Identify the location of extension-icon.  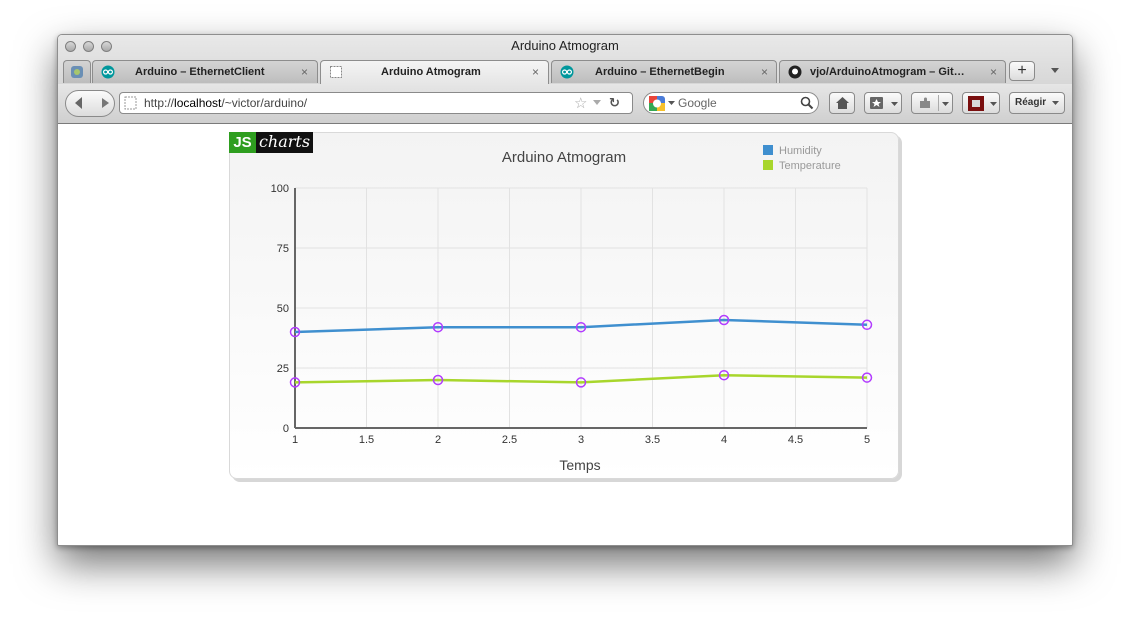
(976, 103).